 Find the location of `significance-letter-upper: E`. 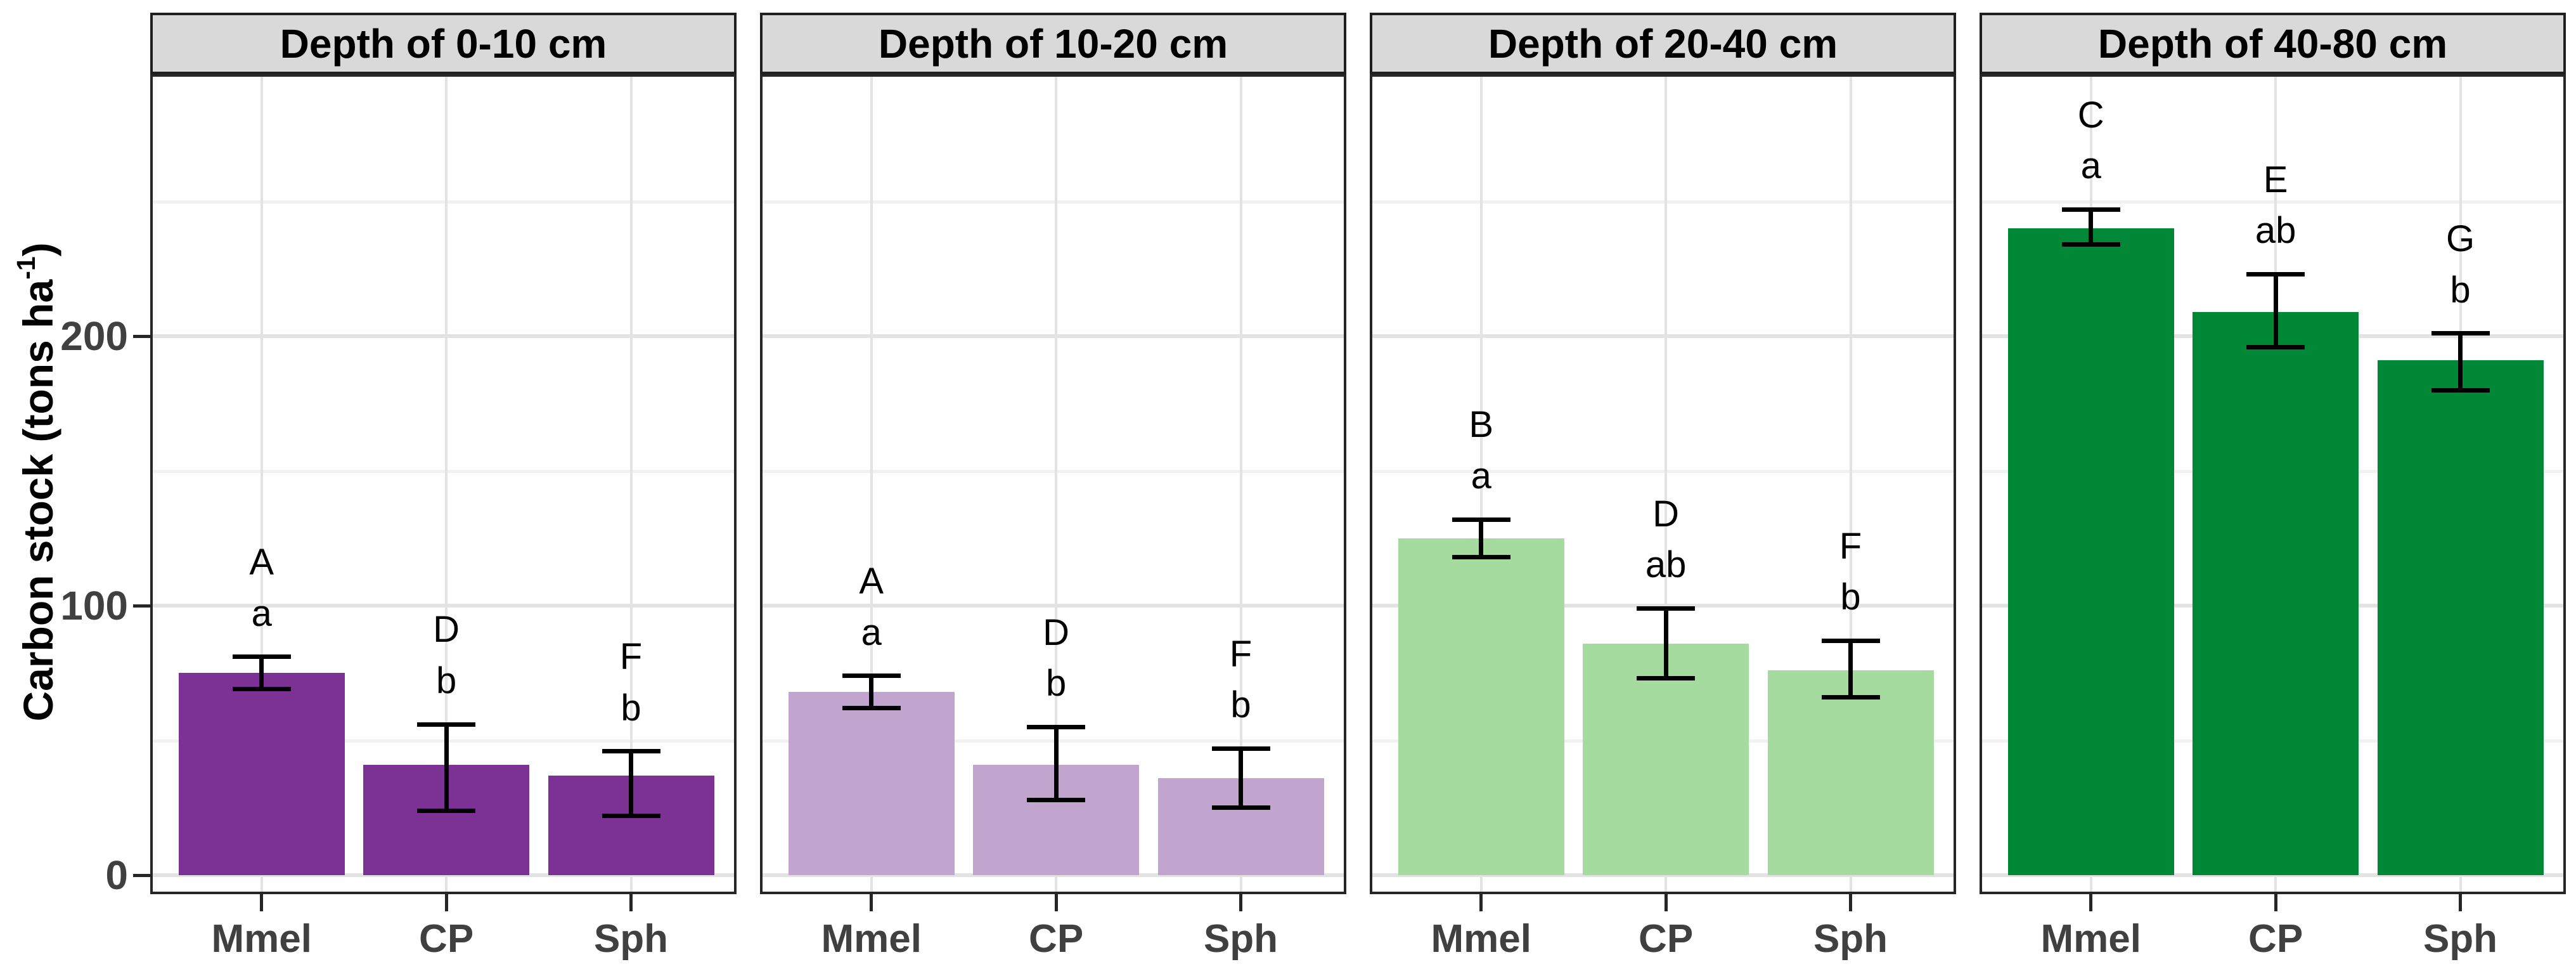

significance-letter-upper: E is located at coordinates (2275, 179).